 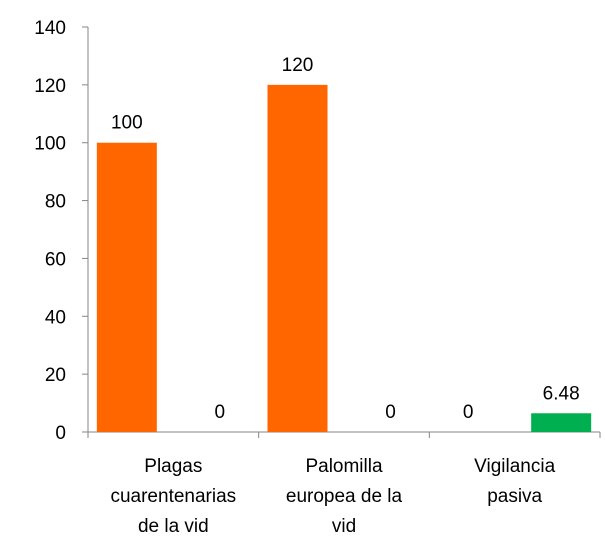 I want to click on category-label: Plagas, so click(x=173, y=466).